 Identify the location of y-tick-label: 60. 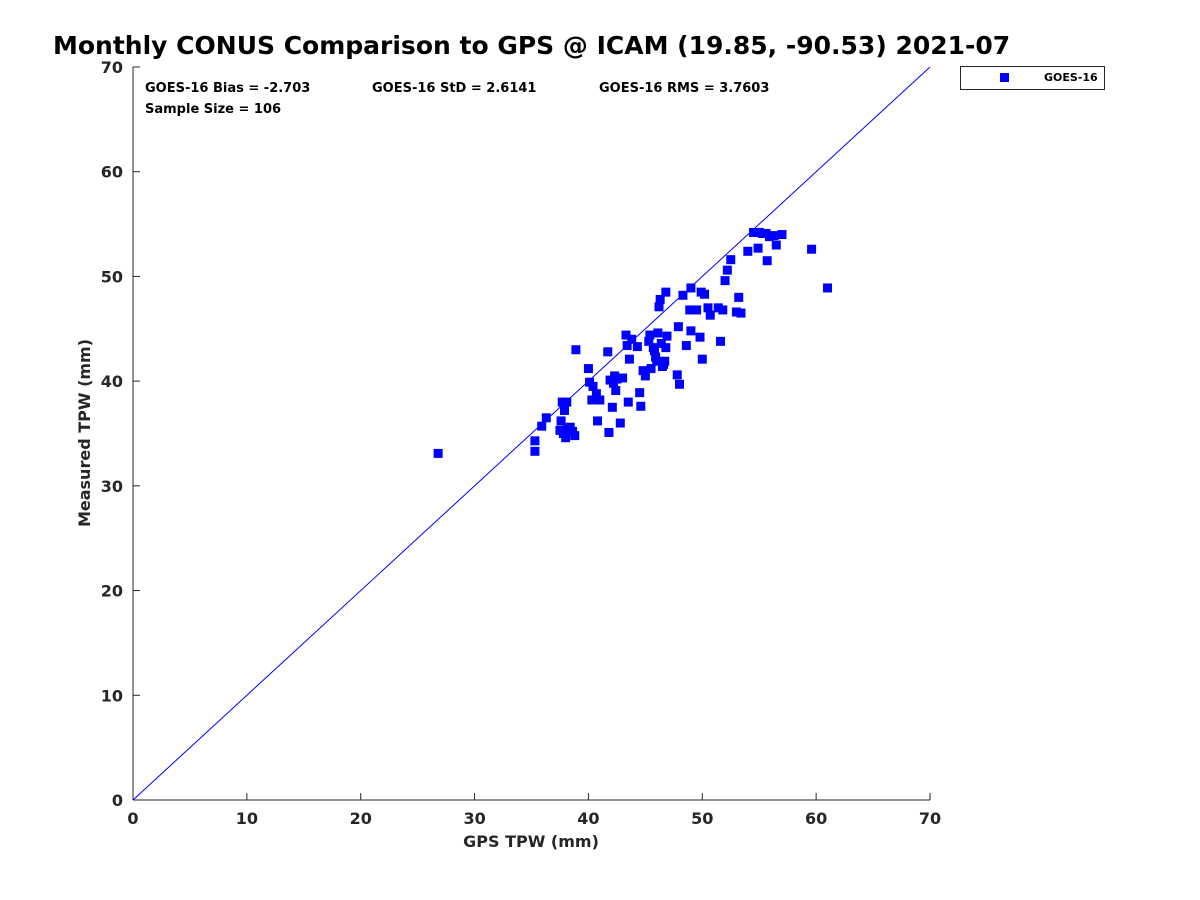
(112, 172).